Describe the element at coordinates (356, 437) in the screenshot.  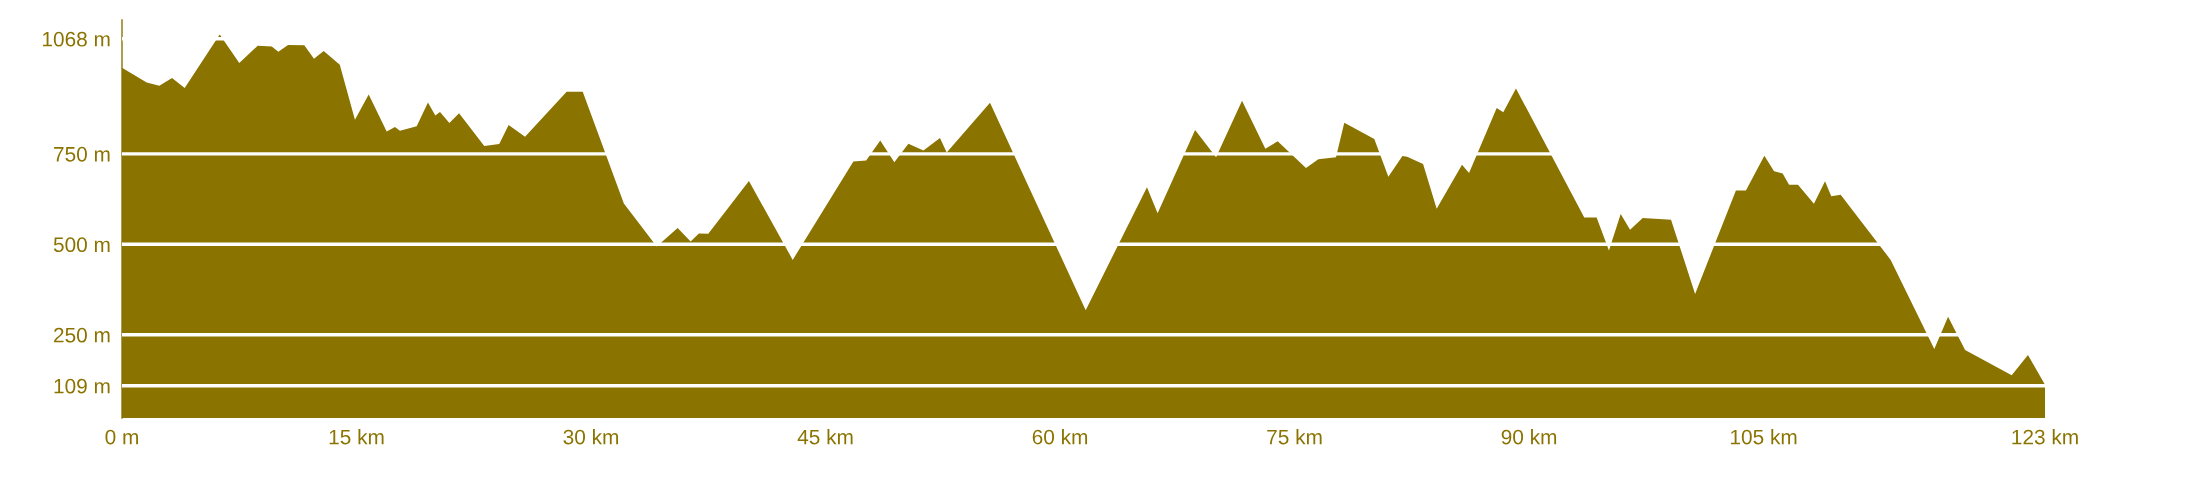
I see `x-tick-label: 15 km` at that location.